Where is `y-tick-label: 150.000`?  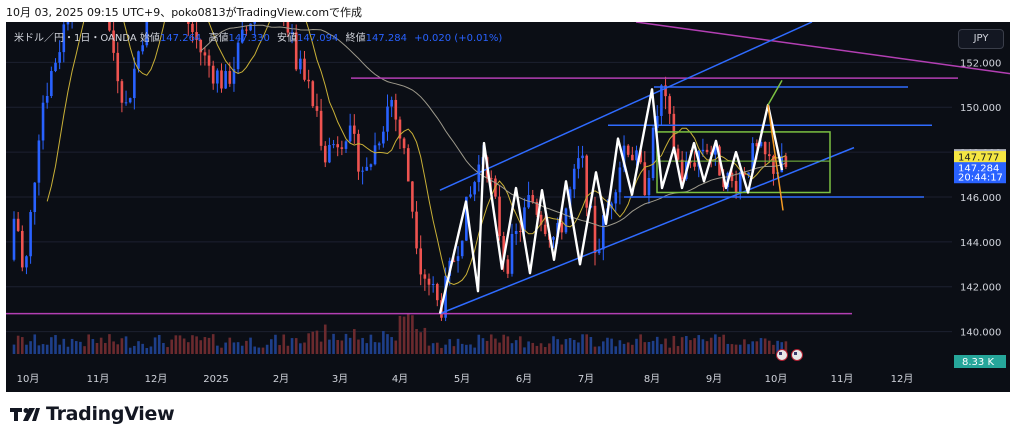
y-tick-label: 150.000 is located at coordinates (980, 108).